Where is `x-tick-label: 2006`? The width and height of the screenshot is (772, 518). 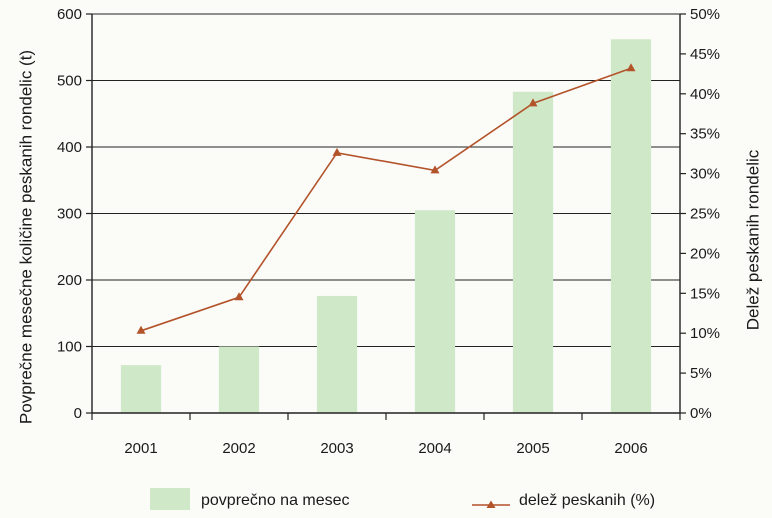
x-tick-label: 2006 is located at coordinates (630, 448).